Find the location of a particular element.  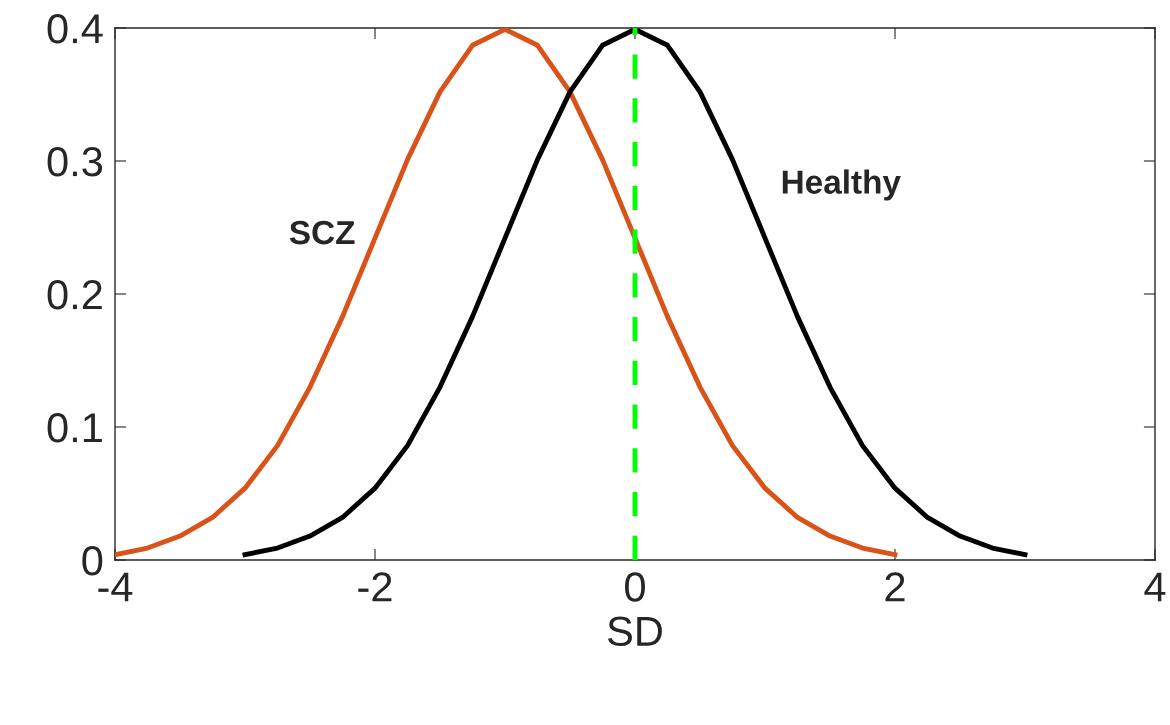

y-tick-label: 0.3 is located at coordinates (75, 162).